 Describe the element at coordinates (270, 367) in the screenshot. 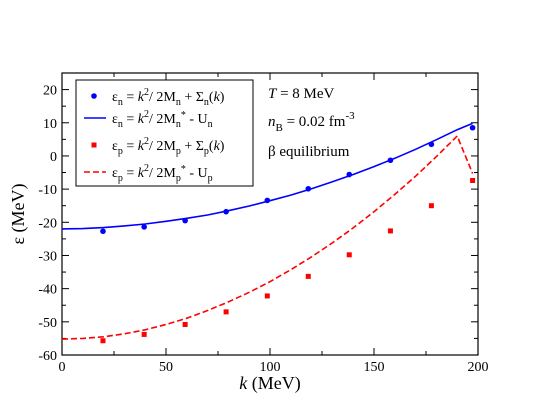

I see `x-tick-label: 100` at that location.